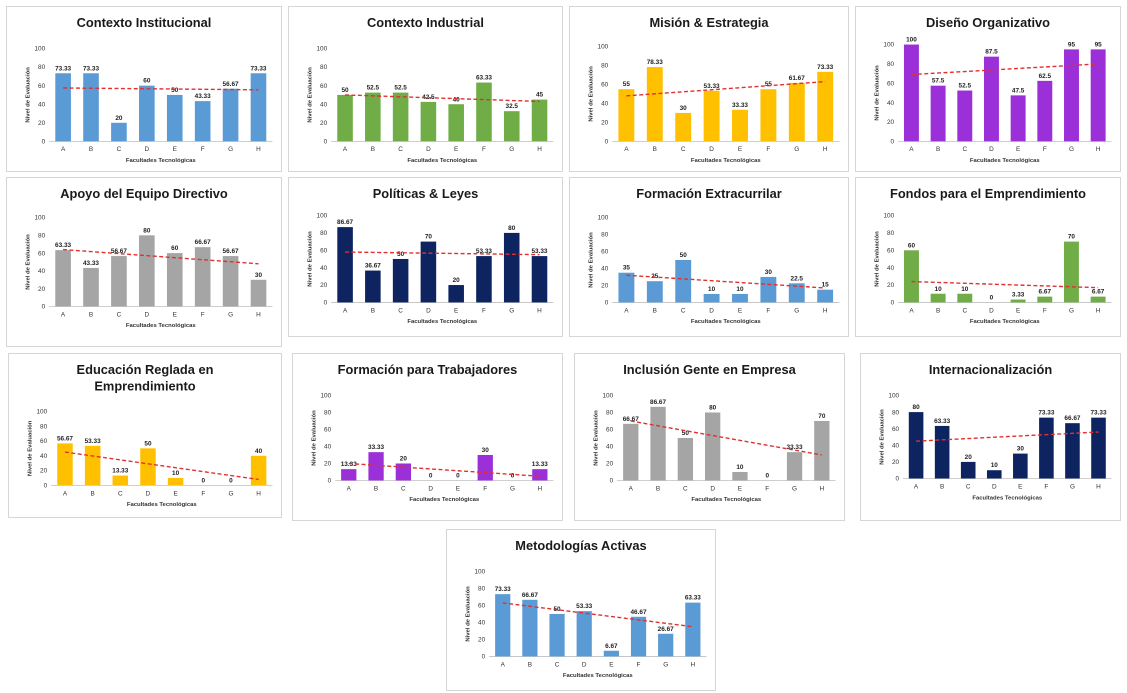  Describe the element at coordinates (63, 245) in the screenshot. I see `data-label: 63.33` at that location.